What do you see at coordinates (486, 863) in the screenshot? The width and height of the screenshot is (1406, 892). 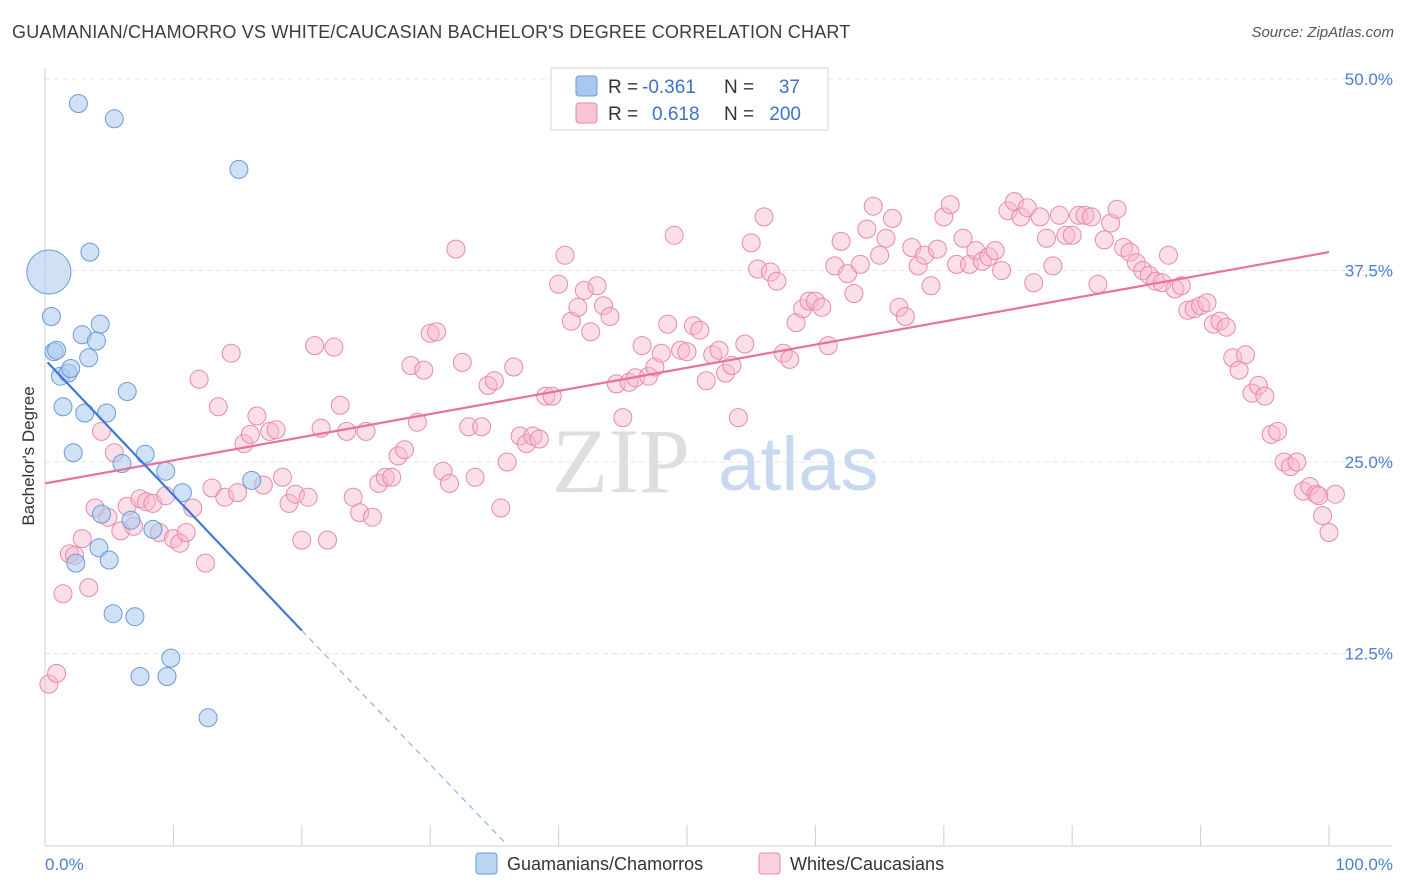 I see `series-swatch-guamanian` at bounding box center [486, 863].